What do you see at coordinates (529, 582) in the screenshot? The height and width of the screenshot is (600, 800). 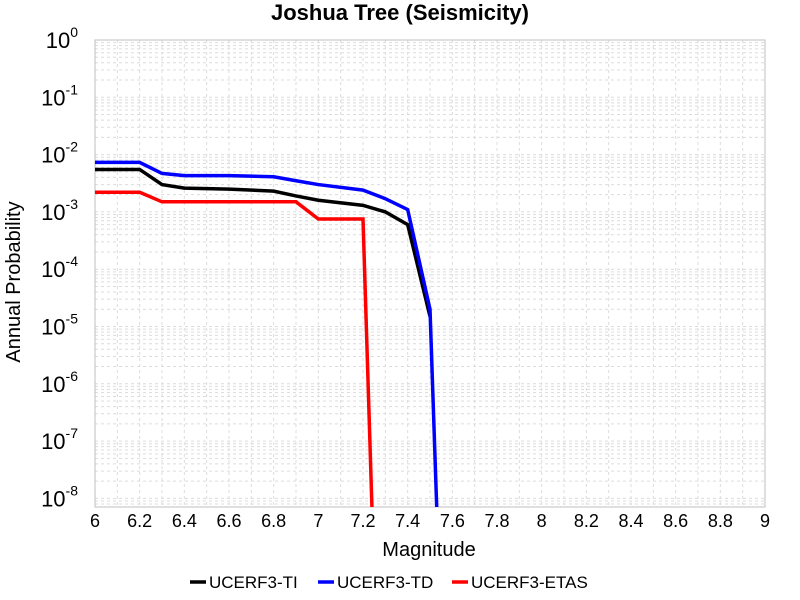 I see `legend-label: UCERF3-ETAS` at bounding box center [529, 582].